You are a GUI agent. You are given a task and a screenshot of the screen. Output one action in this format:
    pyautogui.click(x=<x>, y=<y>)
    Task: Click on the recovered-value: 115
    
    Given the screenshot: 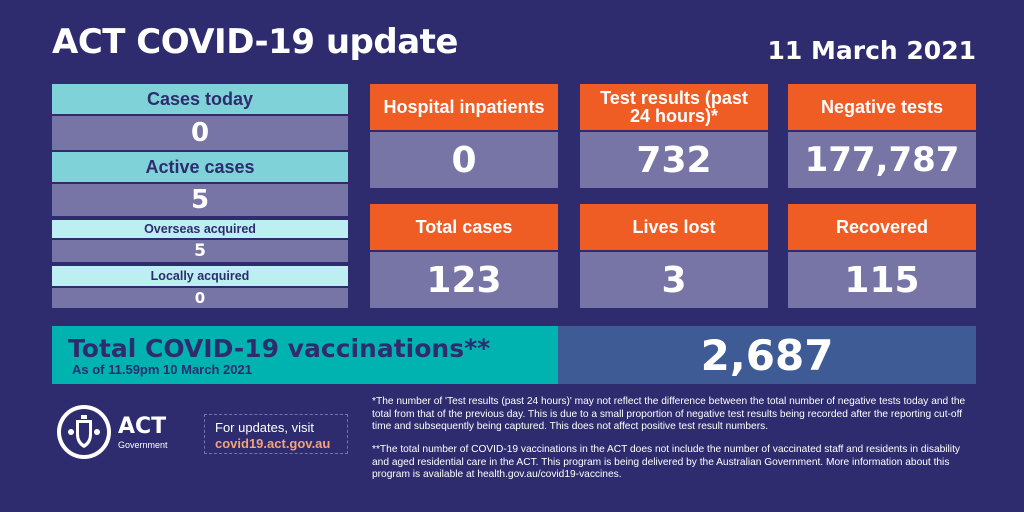 What is the action you would take?
    pyautogui.click(x=882, y=280)
    